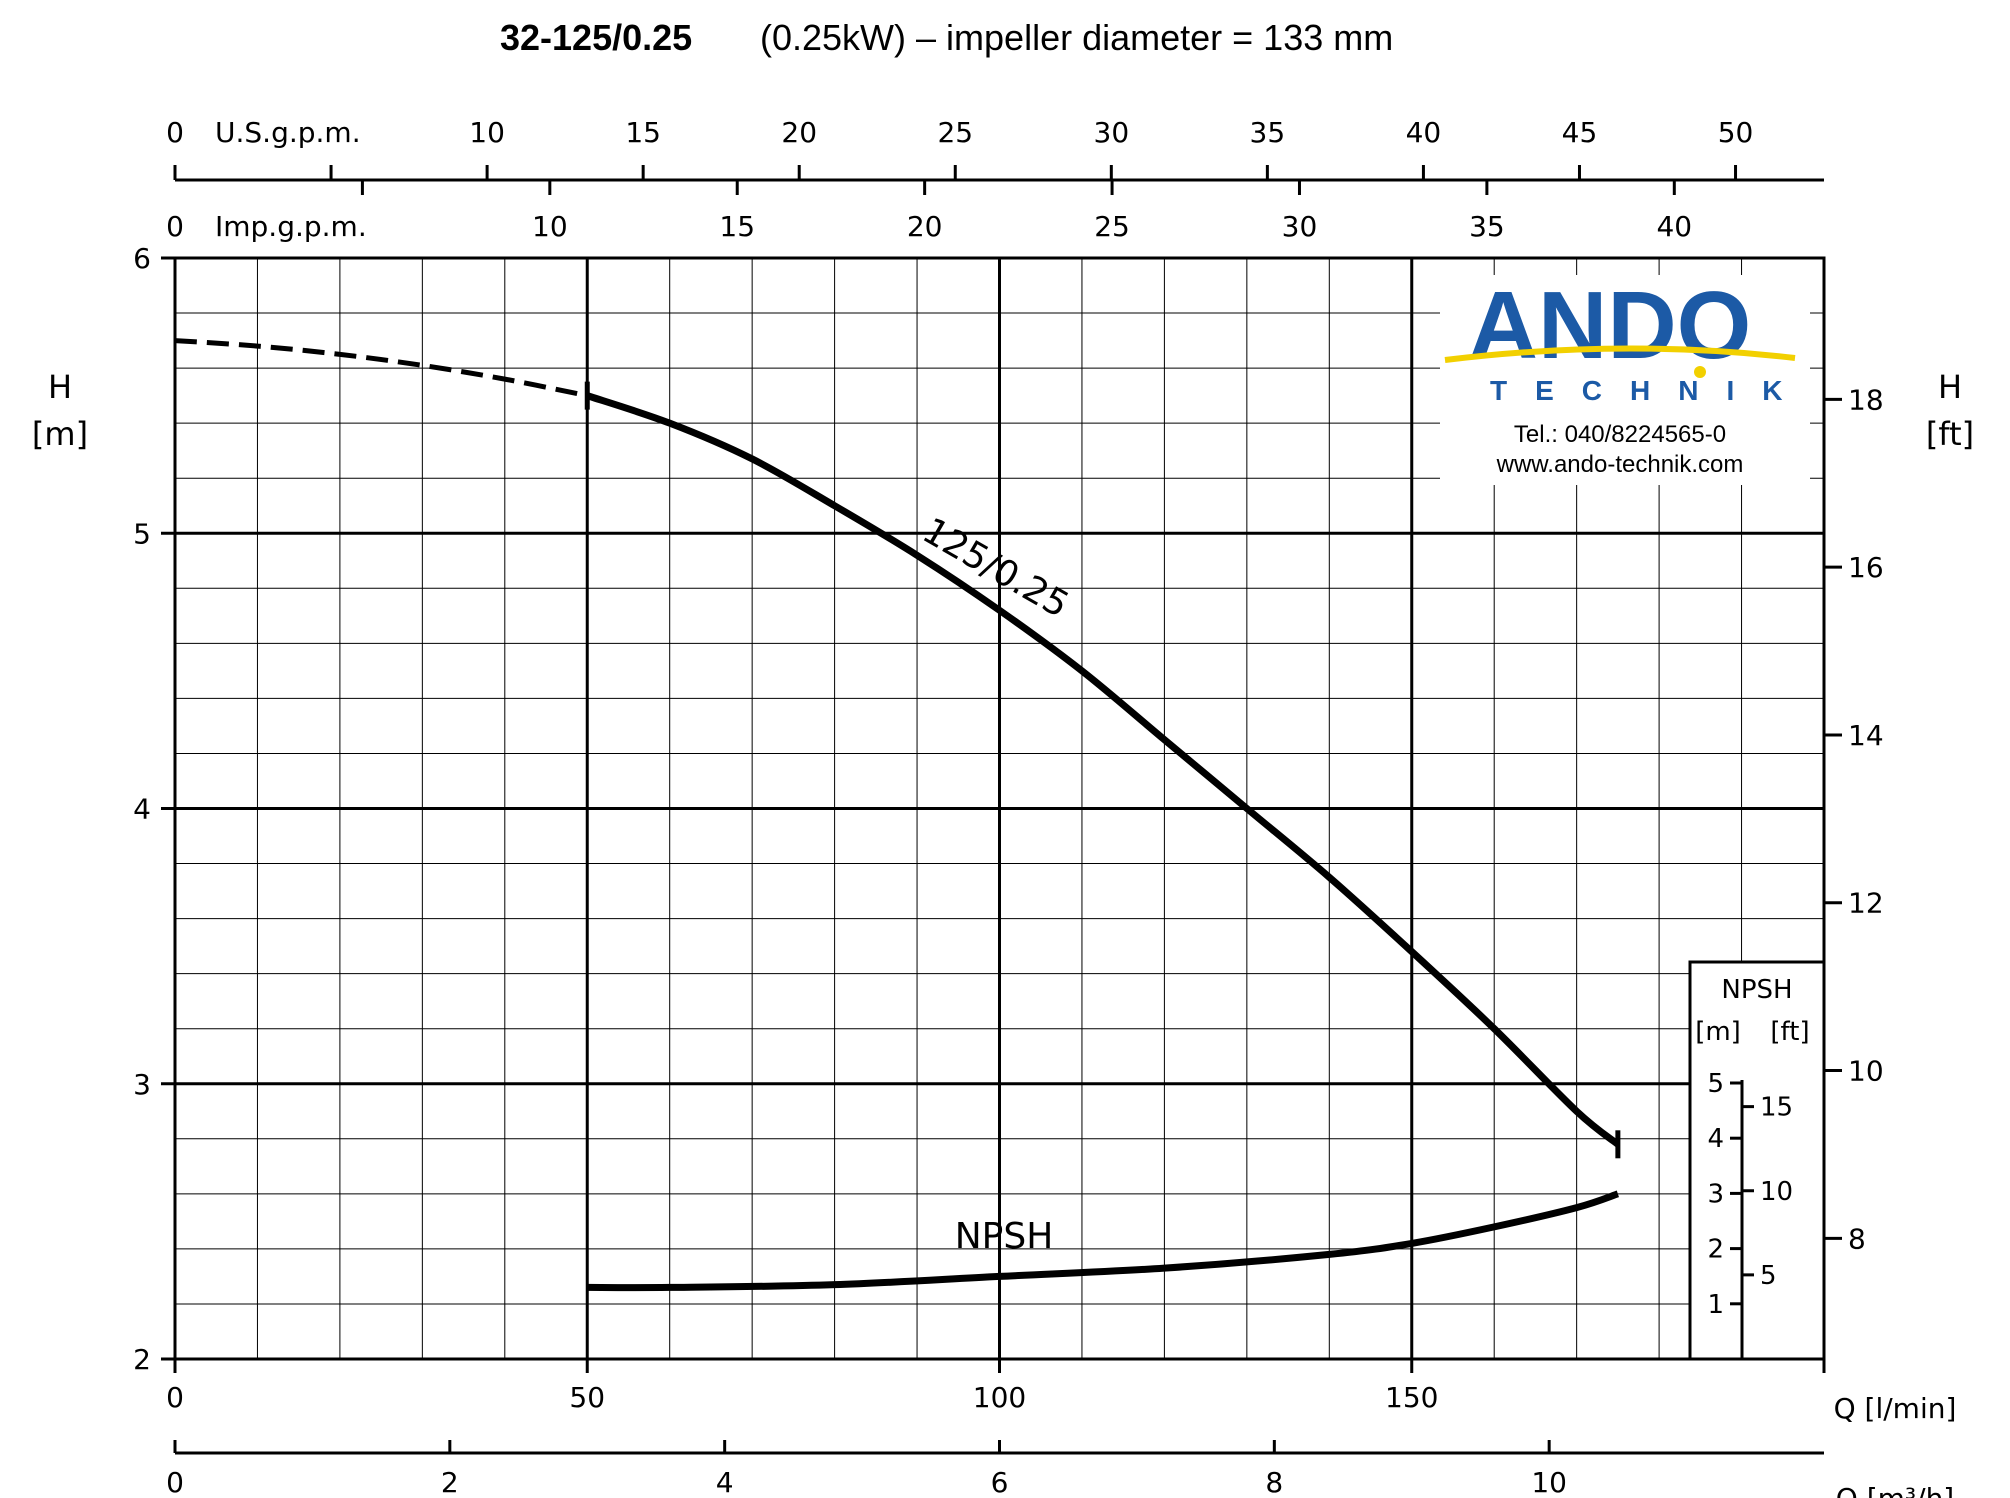  Describe the element at coordinates (1549, 1482) in the screenshot. I see `m3h-axis-tick-label: 10` at that location.